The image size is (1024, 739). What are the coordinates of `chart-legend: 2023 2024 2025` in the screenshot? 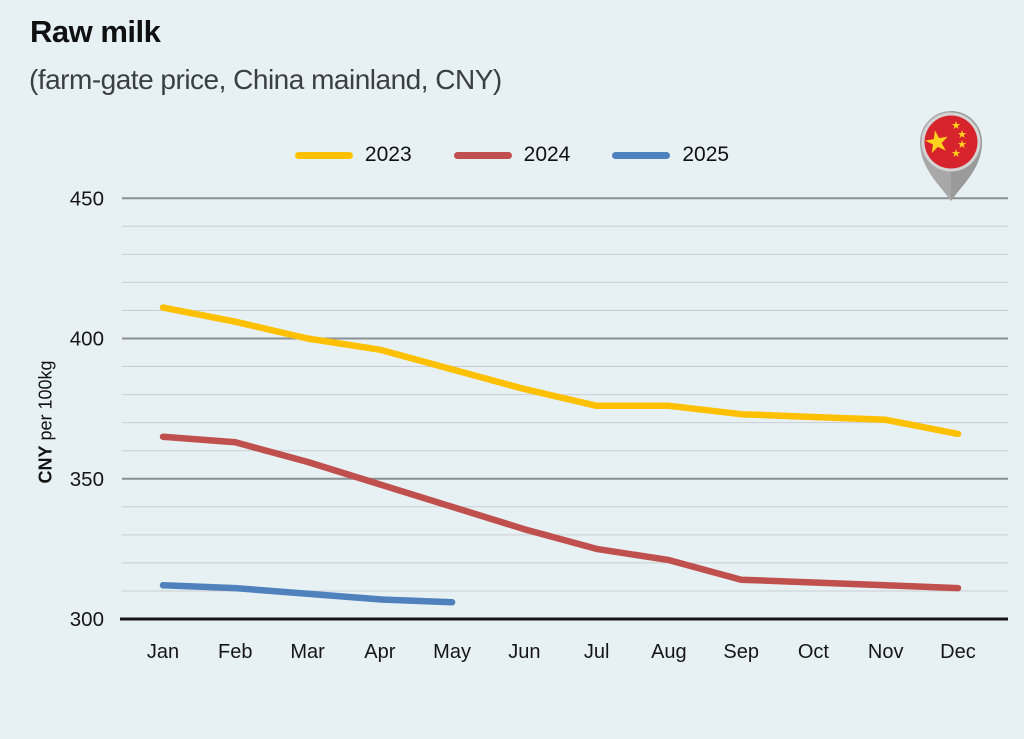 It's located at (512, 155).